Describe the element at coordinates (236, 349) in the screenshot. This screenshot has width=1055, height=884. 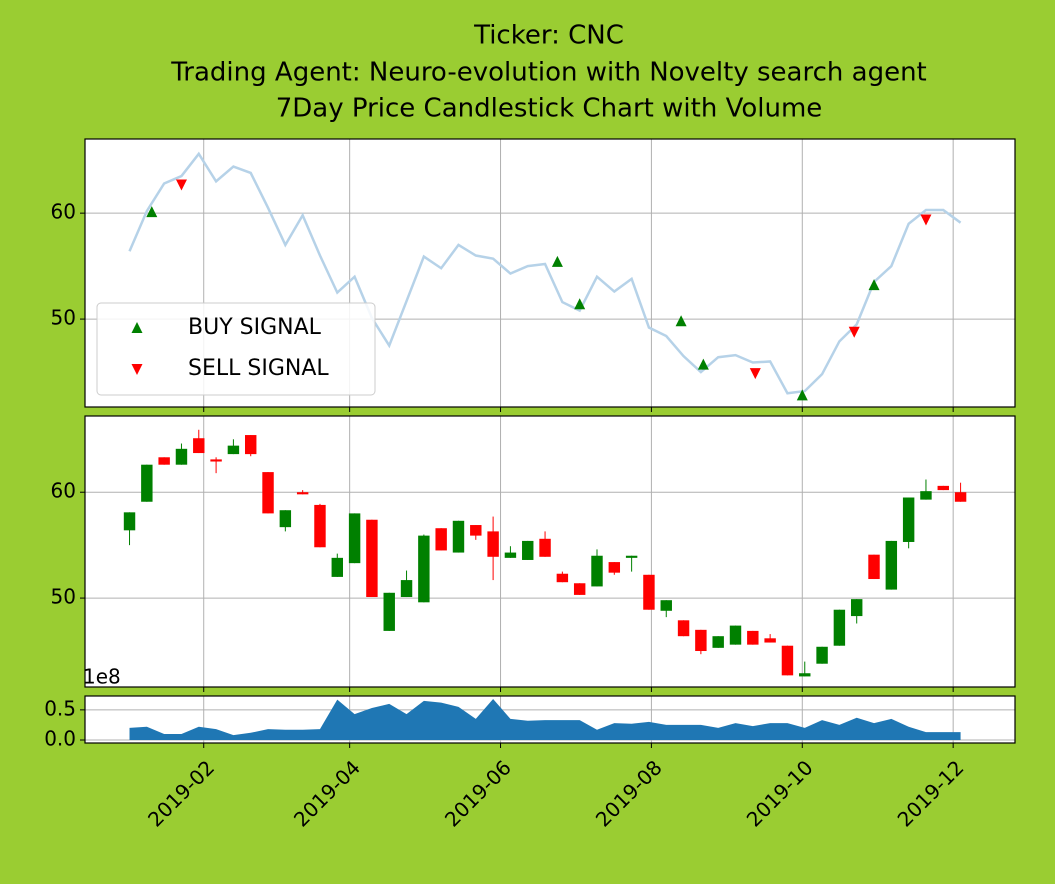
I see `legend-box` at that location.